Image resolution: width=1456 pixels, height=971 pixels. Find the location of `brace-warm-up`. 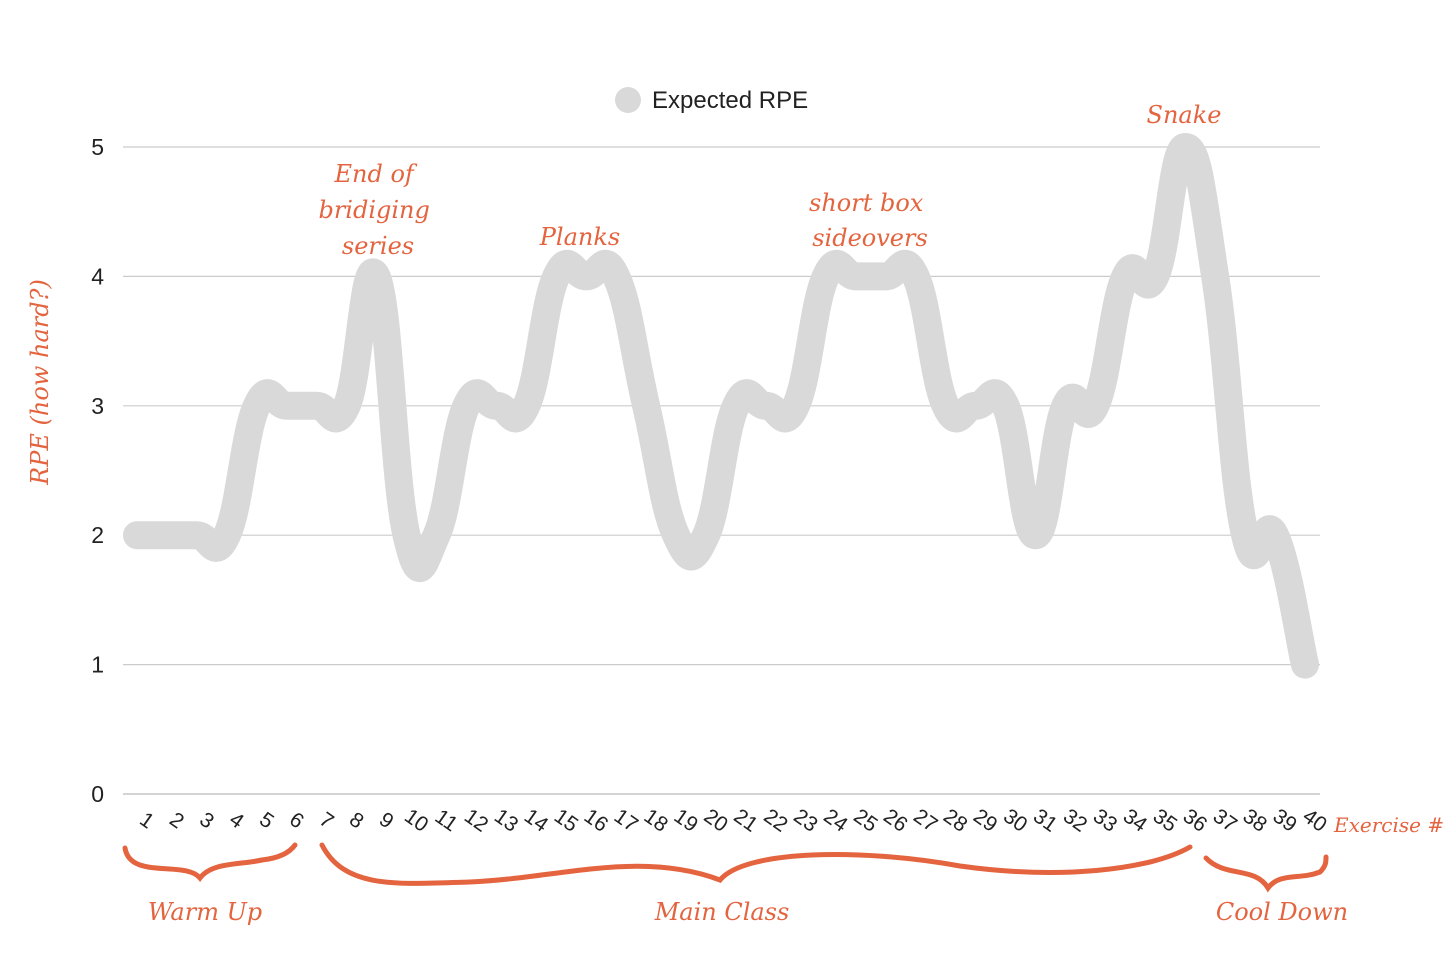

brace-warm-up is located at coordinates (210, 862).